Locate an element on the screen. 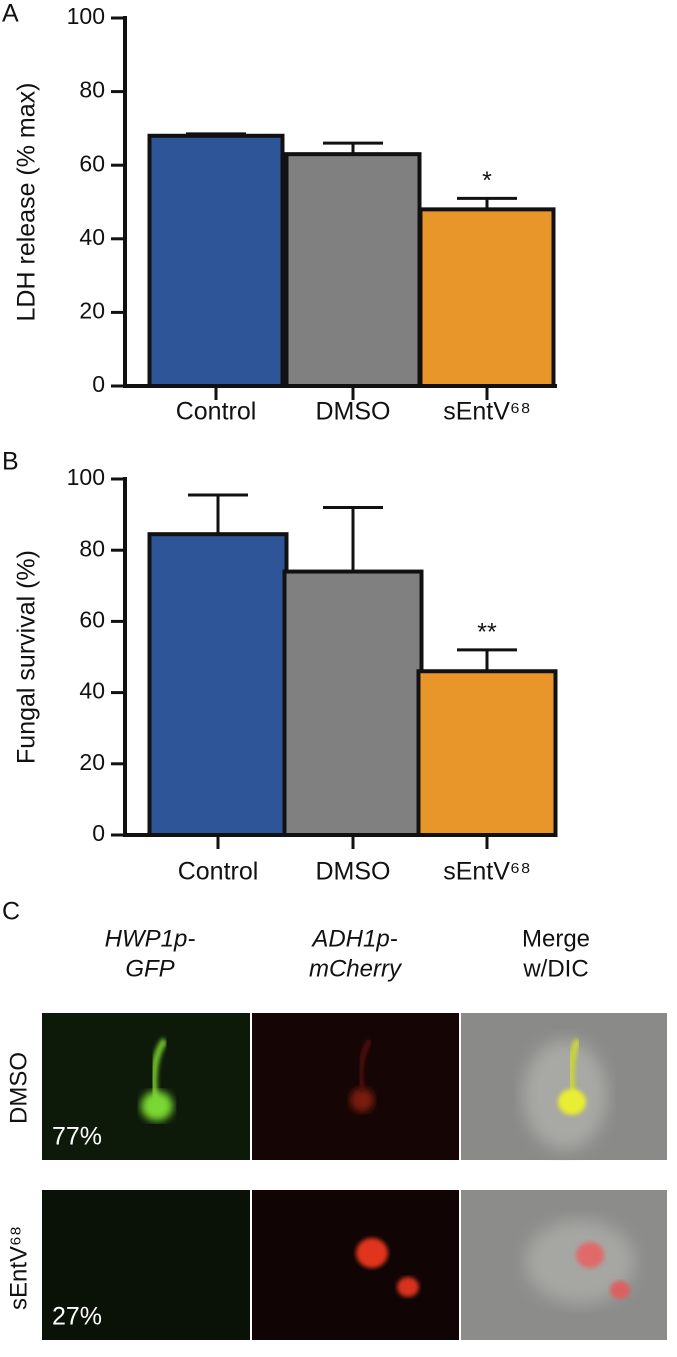  column-header: HWP1p- is located at coordinates (150, 938).